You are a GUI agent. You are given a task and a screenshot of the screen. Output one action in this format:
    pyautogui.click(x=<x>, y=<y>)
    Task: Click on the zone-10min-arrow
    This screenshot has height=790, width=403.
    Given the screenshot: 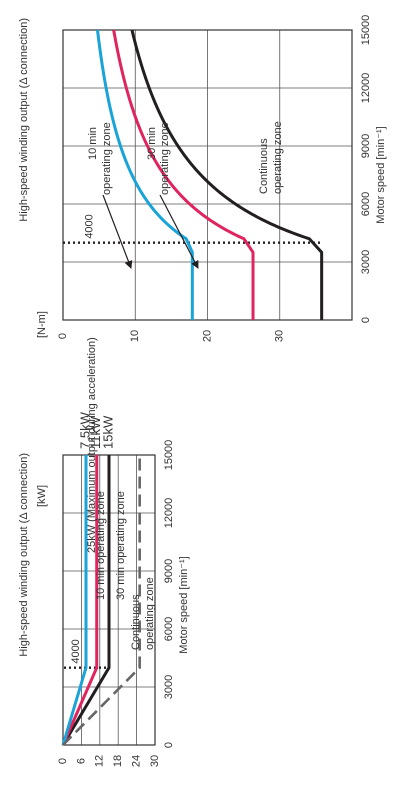 What is the action you would take?
    pyautogui.click(x=117, y=231)
    